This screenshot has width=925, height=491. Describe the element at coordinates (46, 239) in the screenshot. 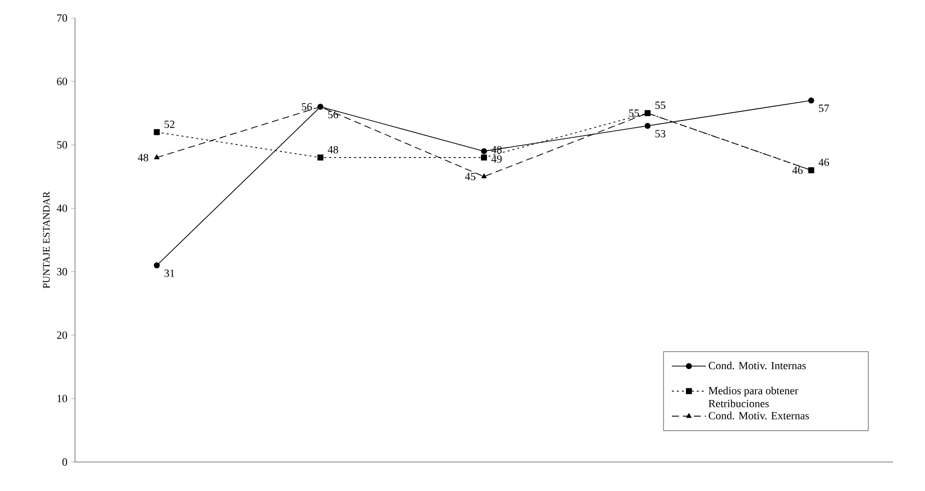

I see `y-axis-title: PUNTAJE ESTANDAR` at that location.